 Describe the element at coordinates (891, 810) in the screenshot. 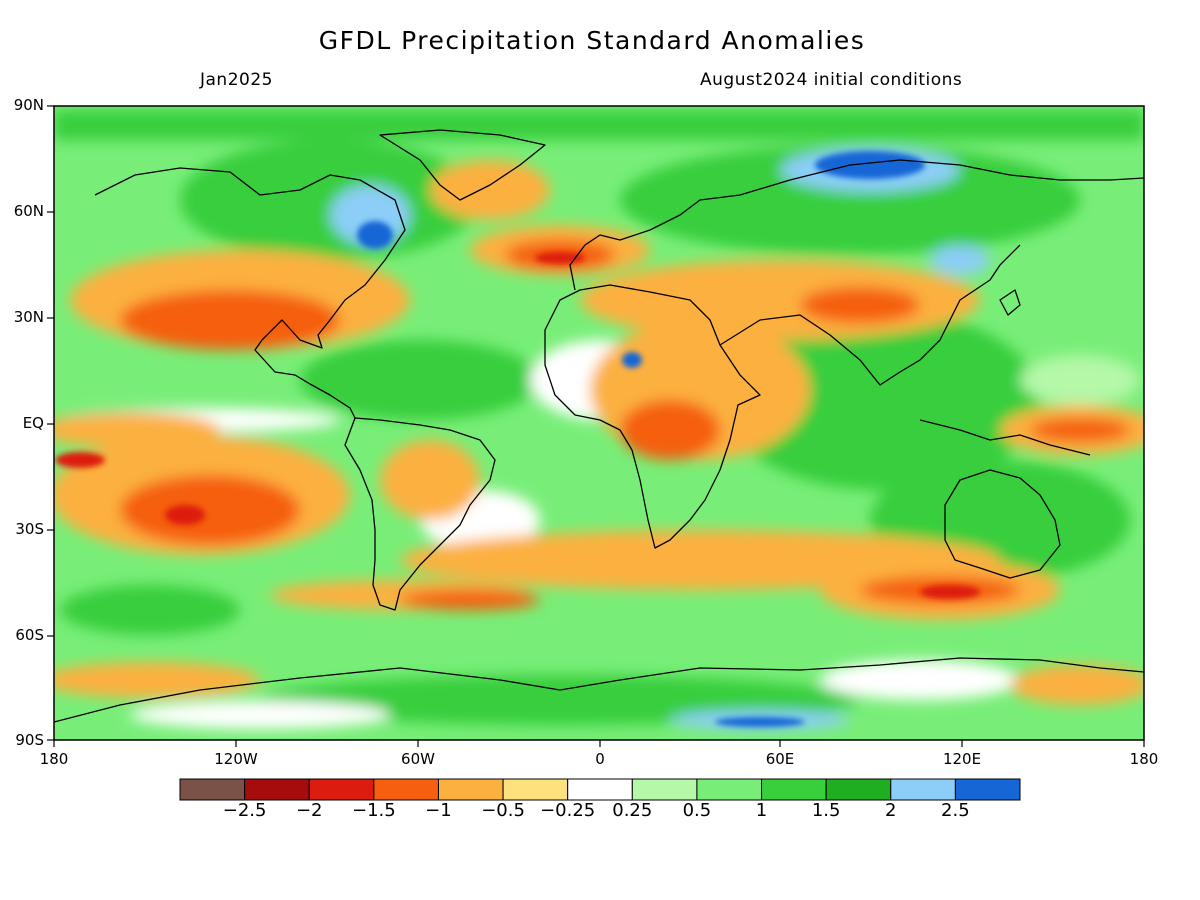

I see `legend-label: 2` at that location.